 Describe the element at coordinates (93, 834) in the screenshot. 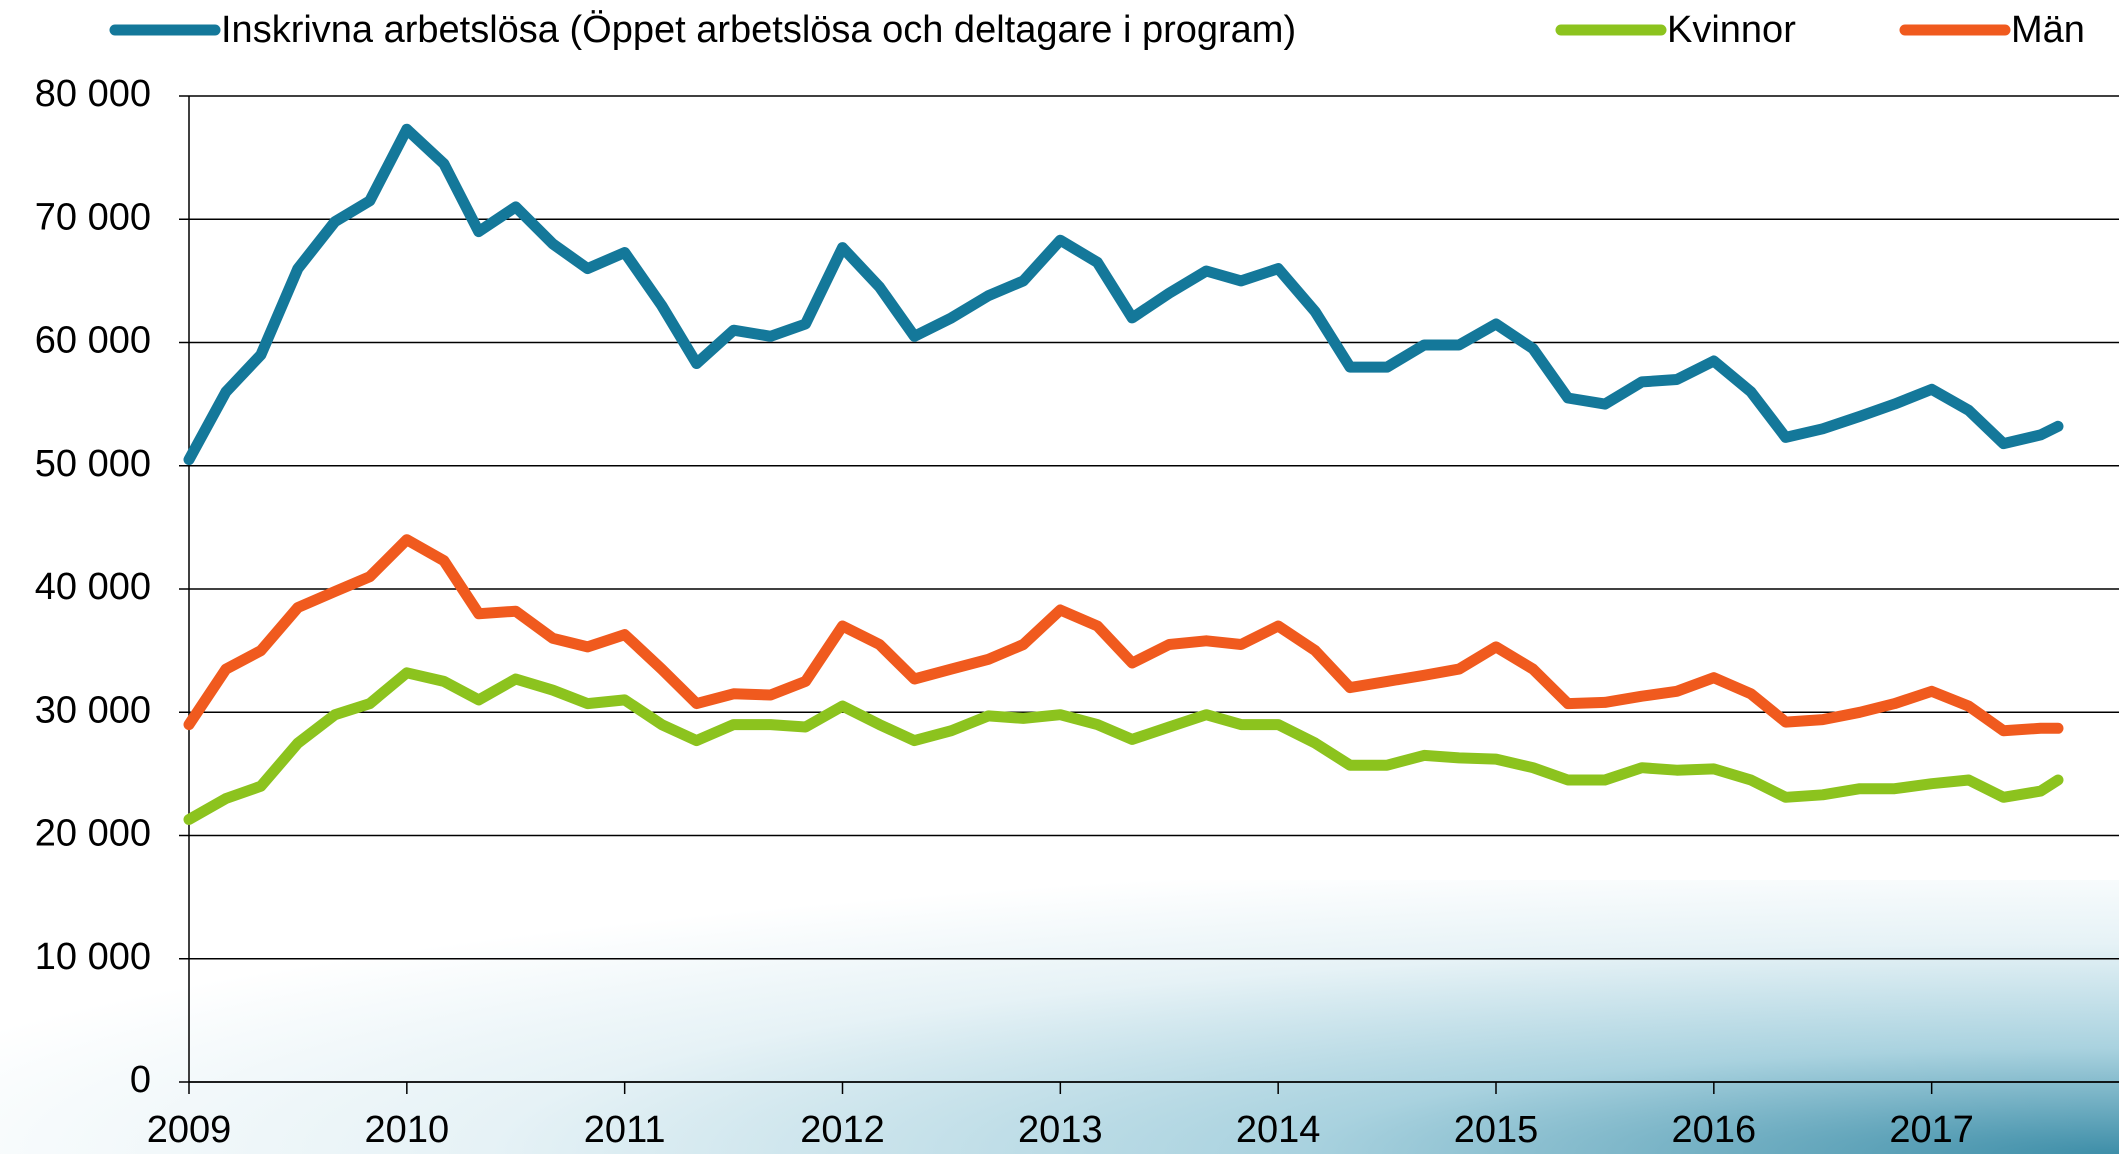

I see `y-tick-label: 20 000` at that location.